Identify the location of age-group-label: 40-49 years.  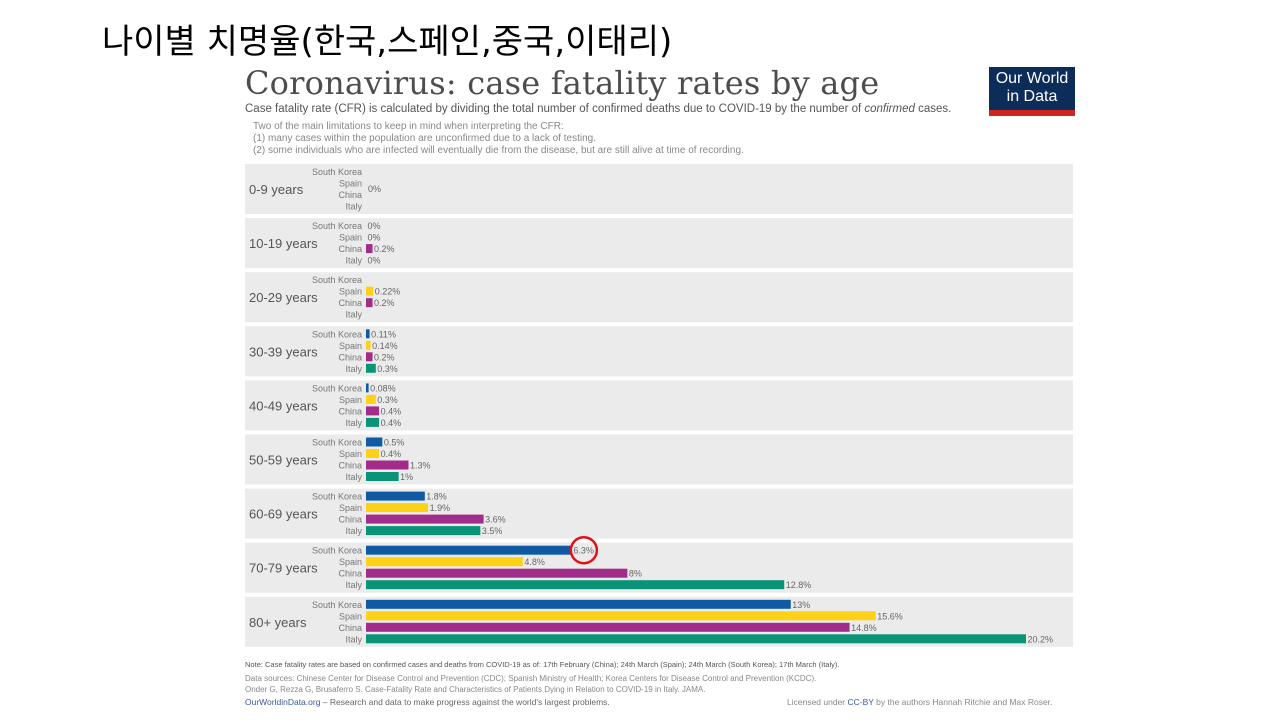
(283, 405).